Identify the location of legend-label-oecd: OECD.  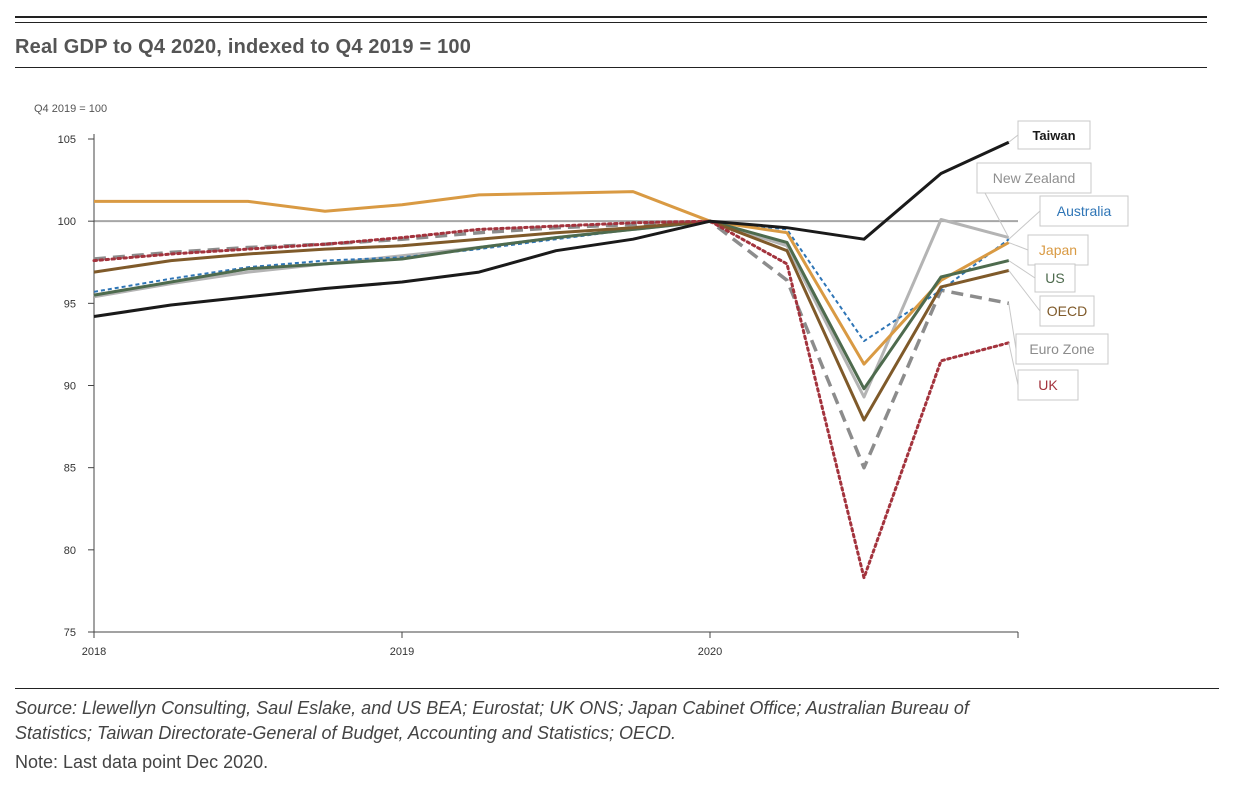
(1067, 311).